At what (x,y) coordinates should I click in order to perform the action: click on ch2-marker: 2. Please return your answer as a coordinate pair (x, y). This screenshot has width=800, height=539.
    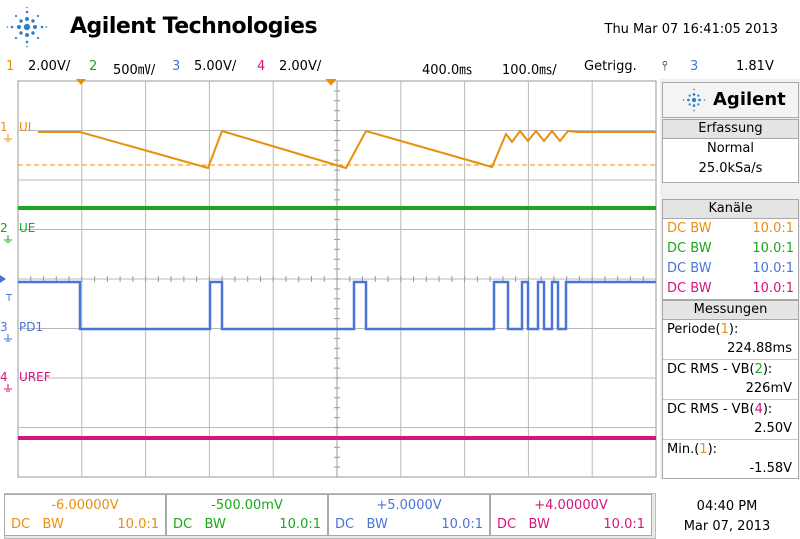
    Looking at the image, I should click on (4, 228).